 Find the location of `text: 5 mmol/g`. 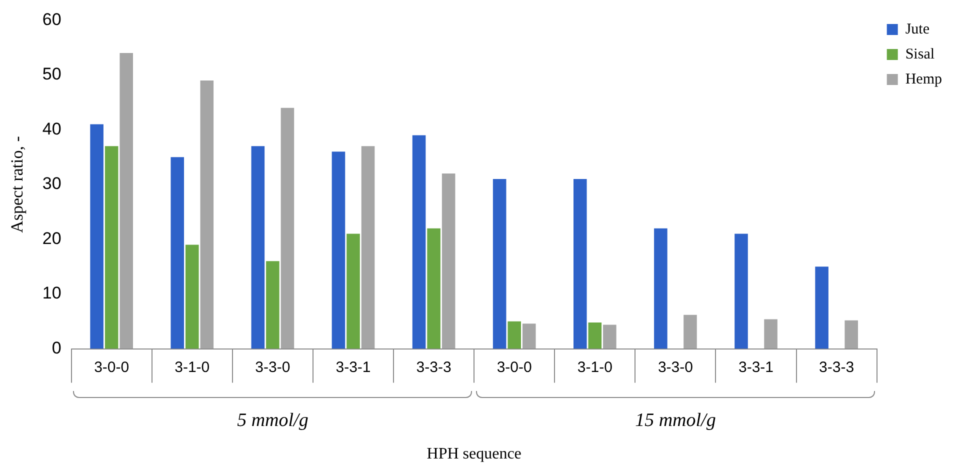

text: 5 mmol/g is located at coordinates (272, 420).